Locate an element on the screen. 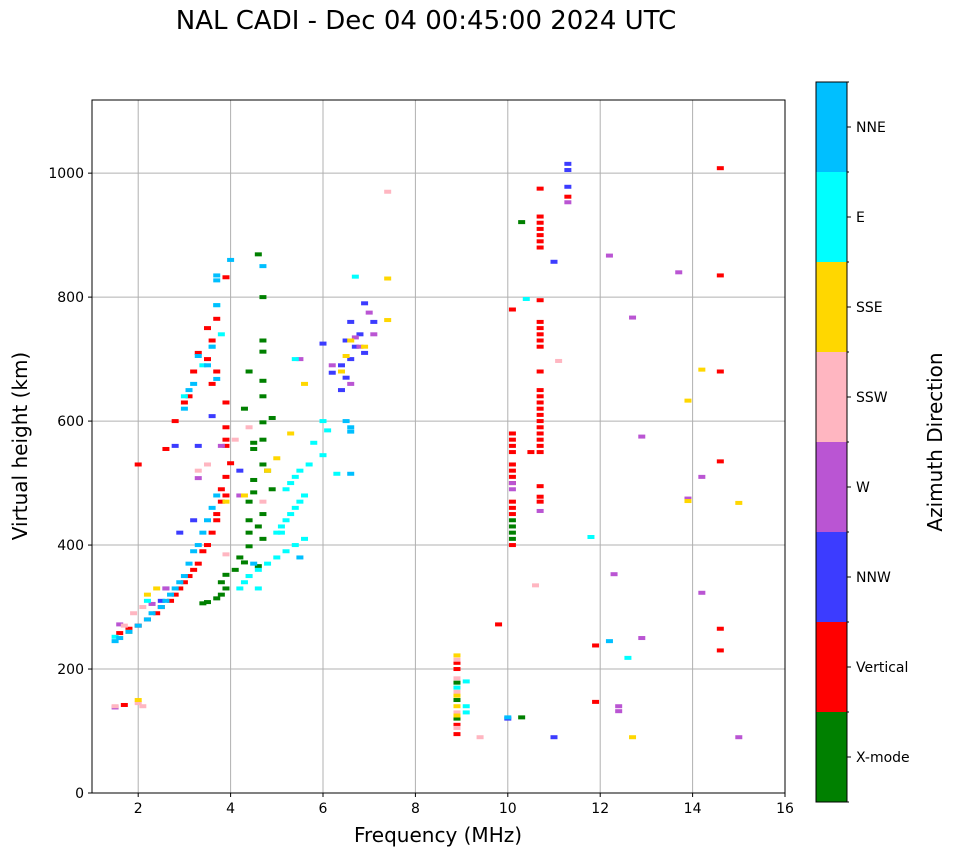 The width and height of the screenshot is (958, 857). colorbar: X-mode Vertical NNW W SSW SSE E NNE is located at coordinates (862, 442).